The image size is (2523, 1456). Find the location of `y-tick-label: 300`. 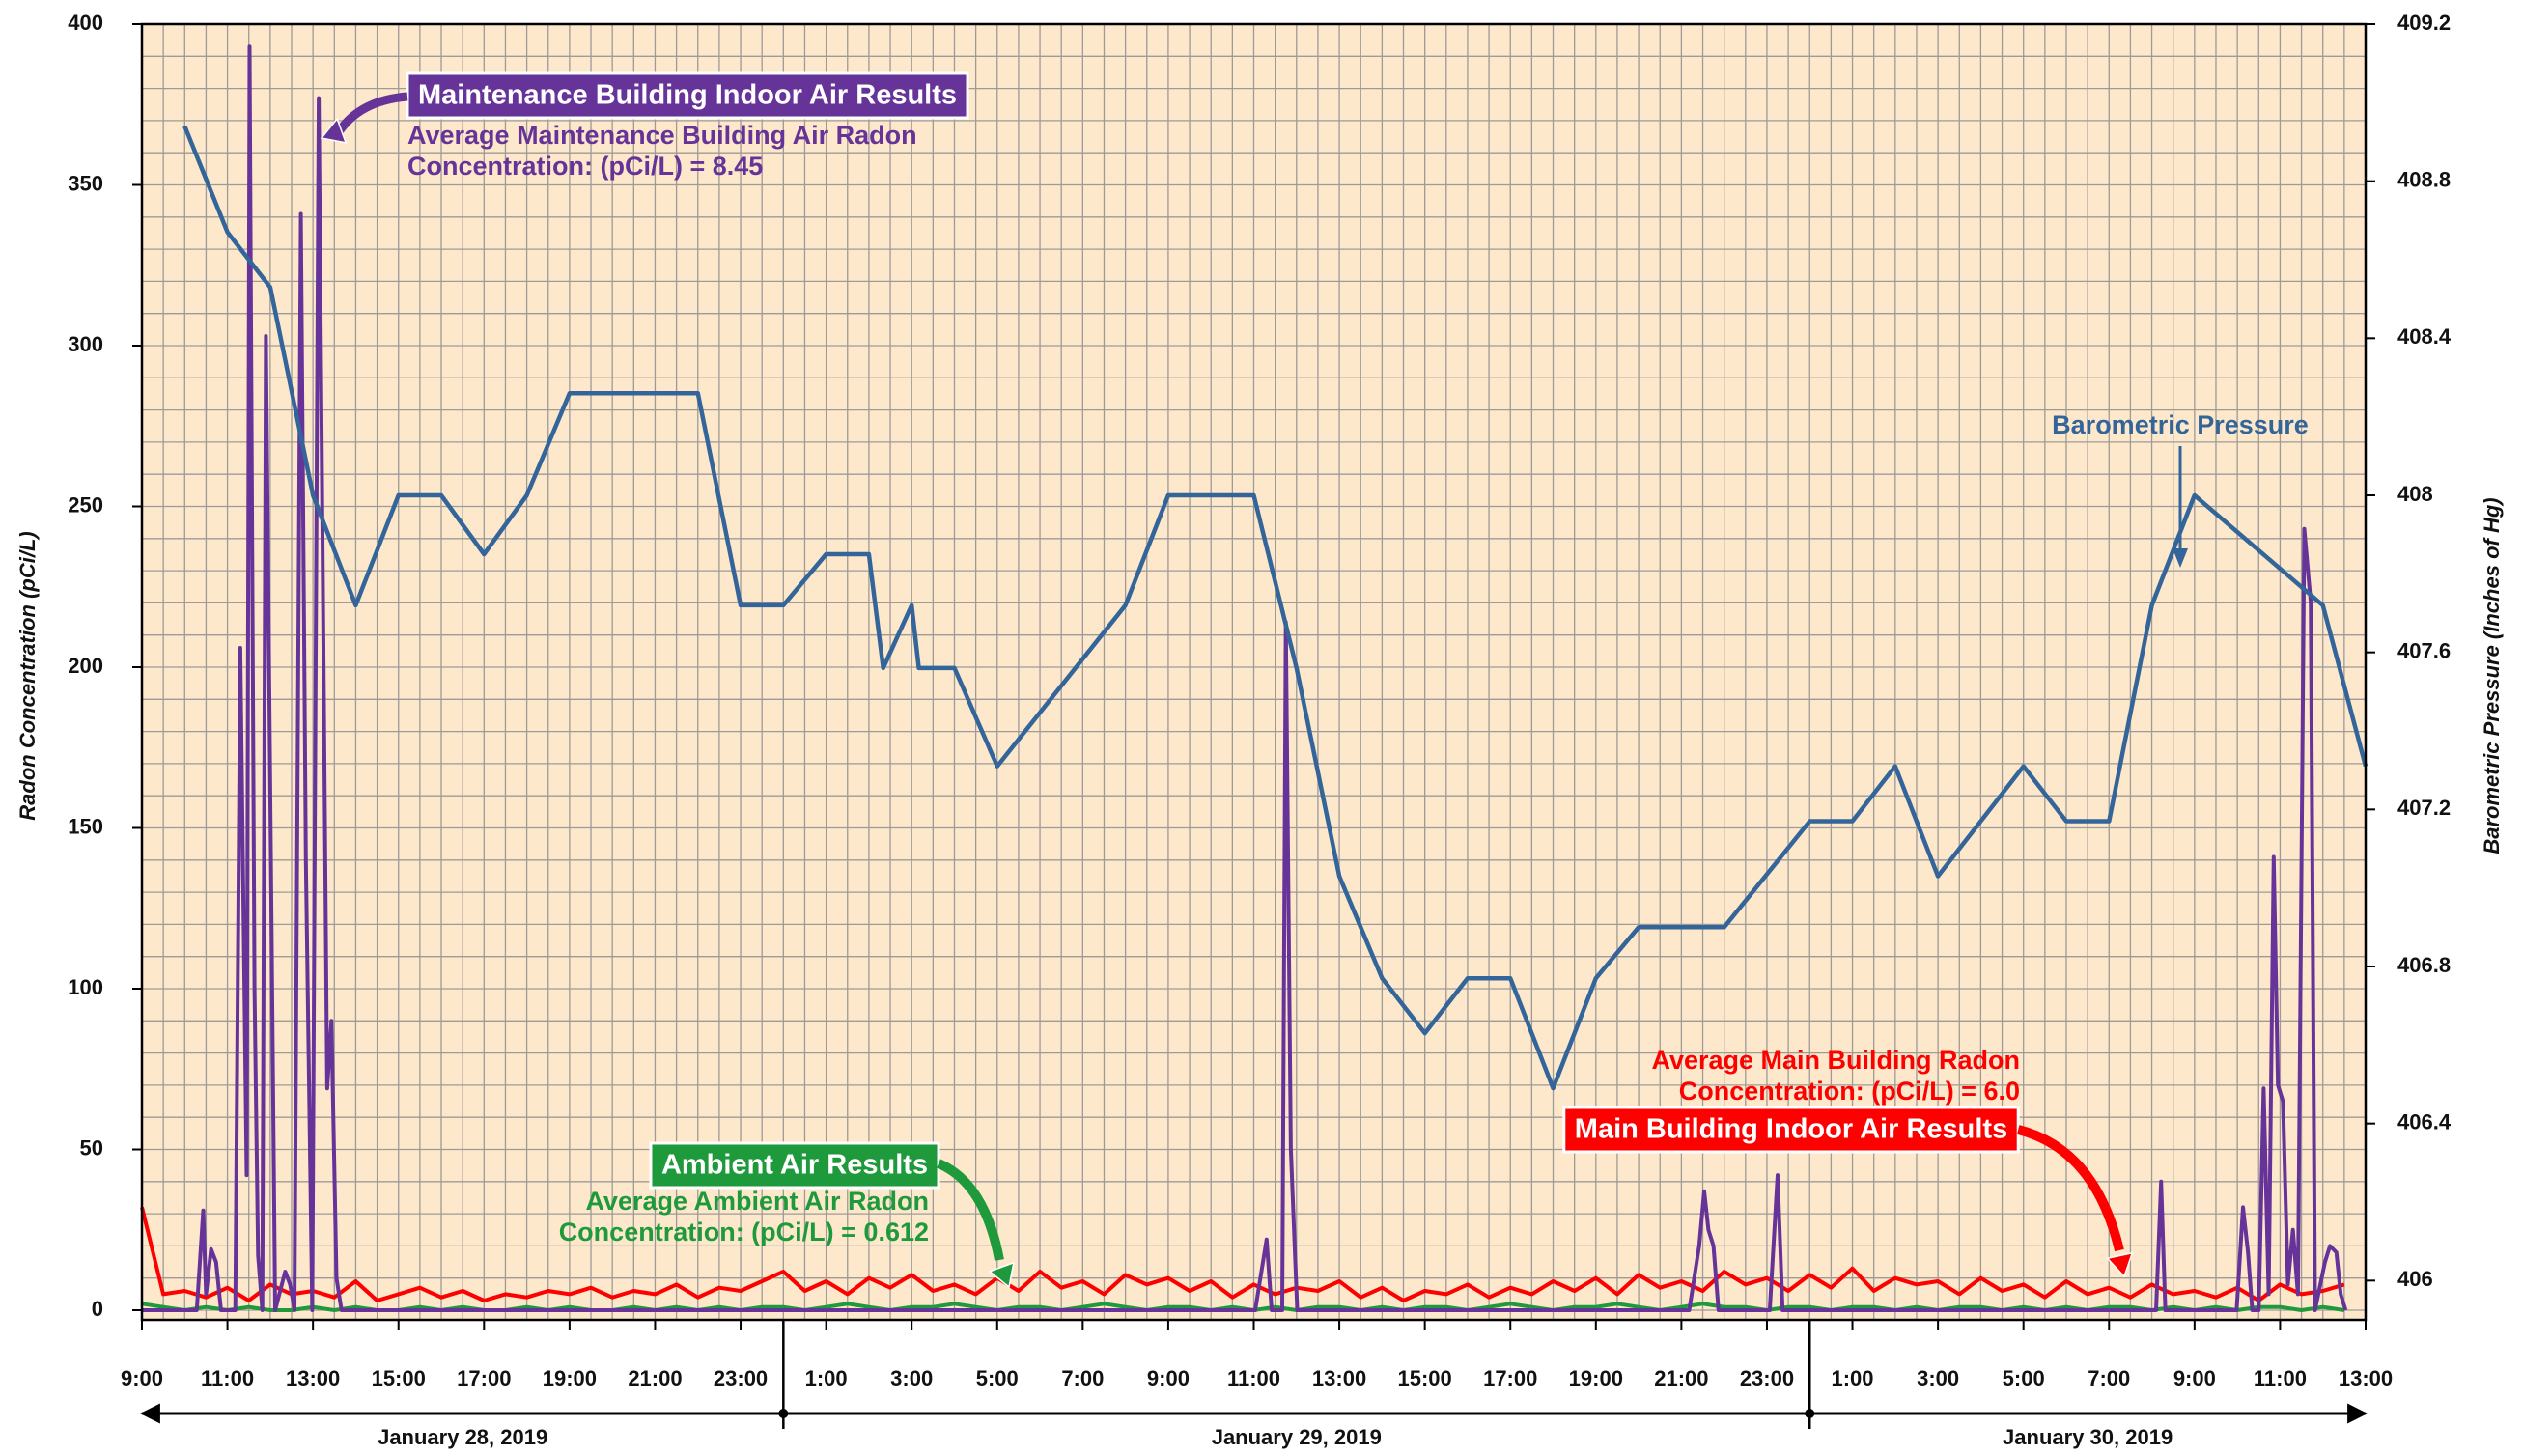

y-tick-label: 300 is located at coordinates (86, 344).